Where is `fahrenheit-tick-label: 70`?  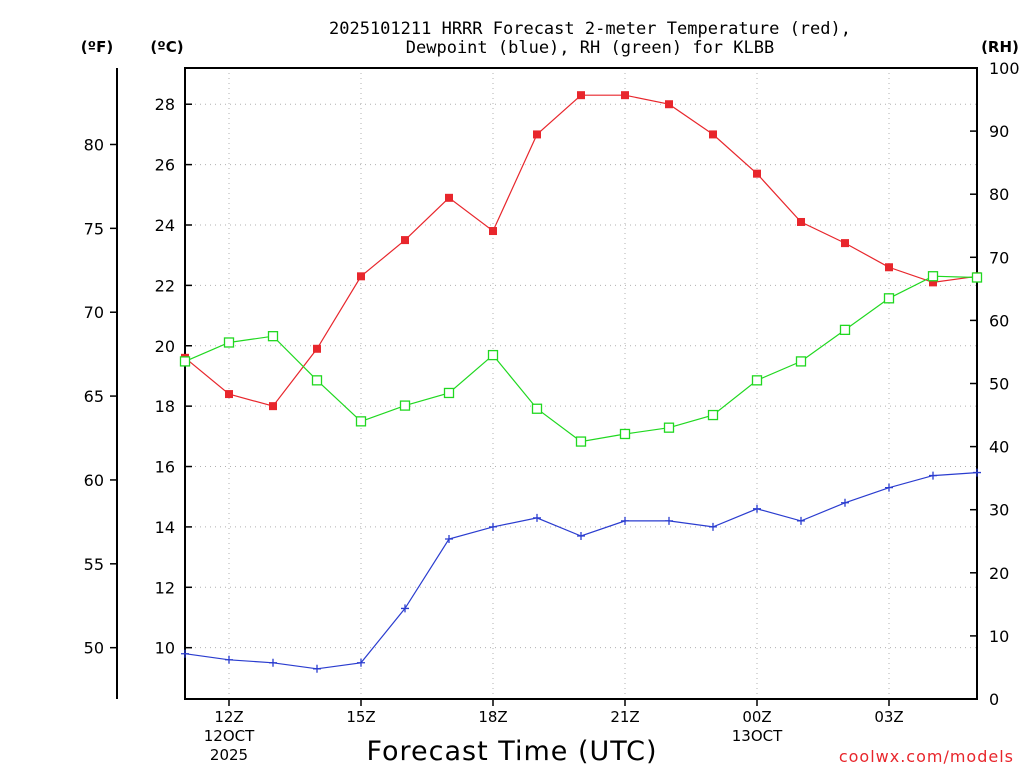
fahrenheit-tick-label: 70 is located at coordinates (94, 312).